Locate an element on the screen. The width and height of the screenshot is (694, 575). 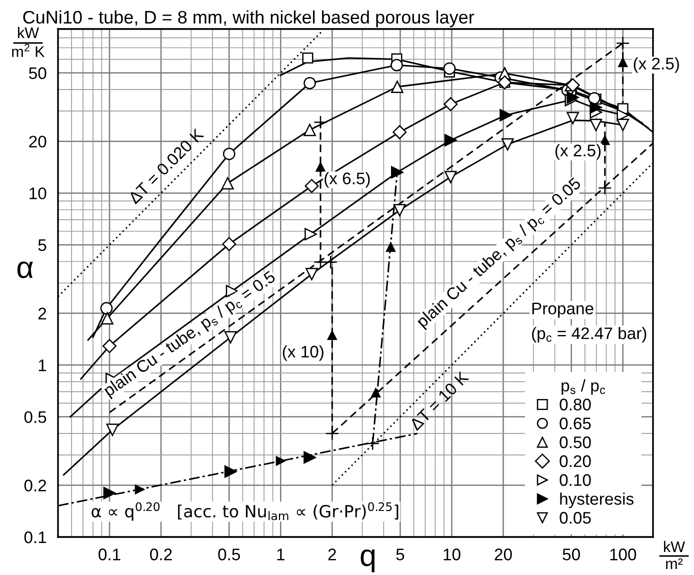
y-tick-label: 1 is located at coordinates (42, 366).